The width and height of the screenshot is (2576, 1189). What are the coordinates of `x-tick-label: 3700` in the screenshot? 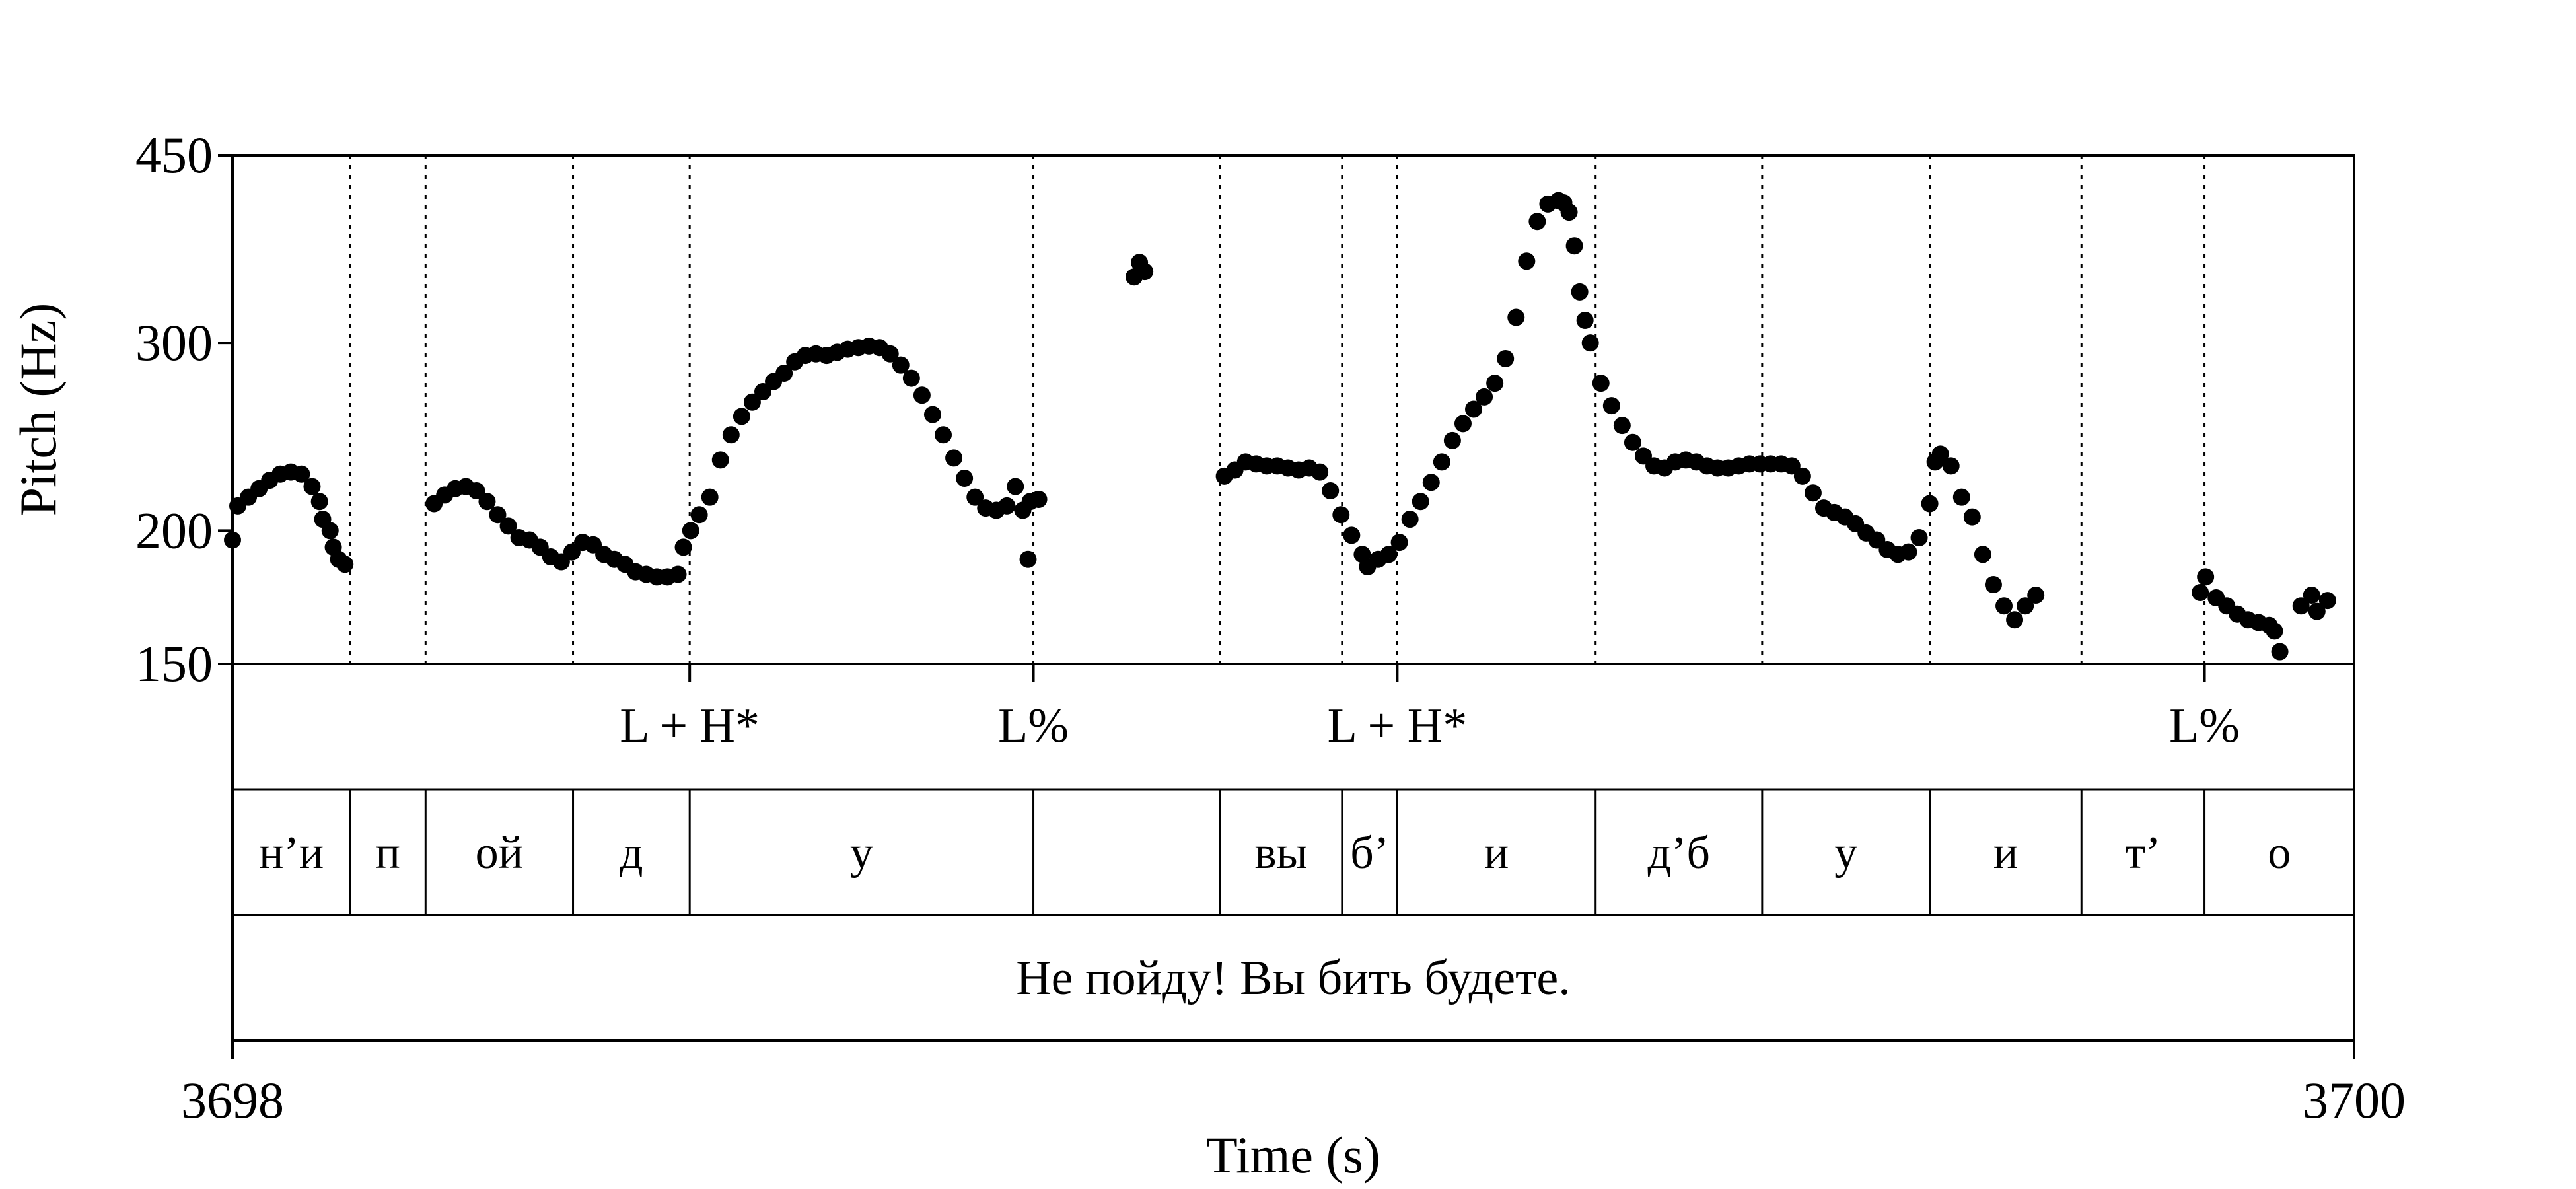 It's located at (2355, 1100).